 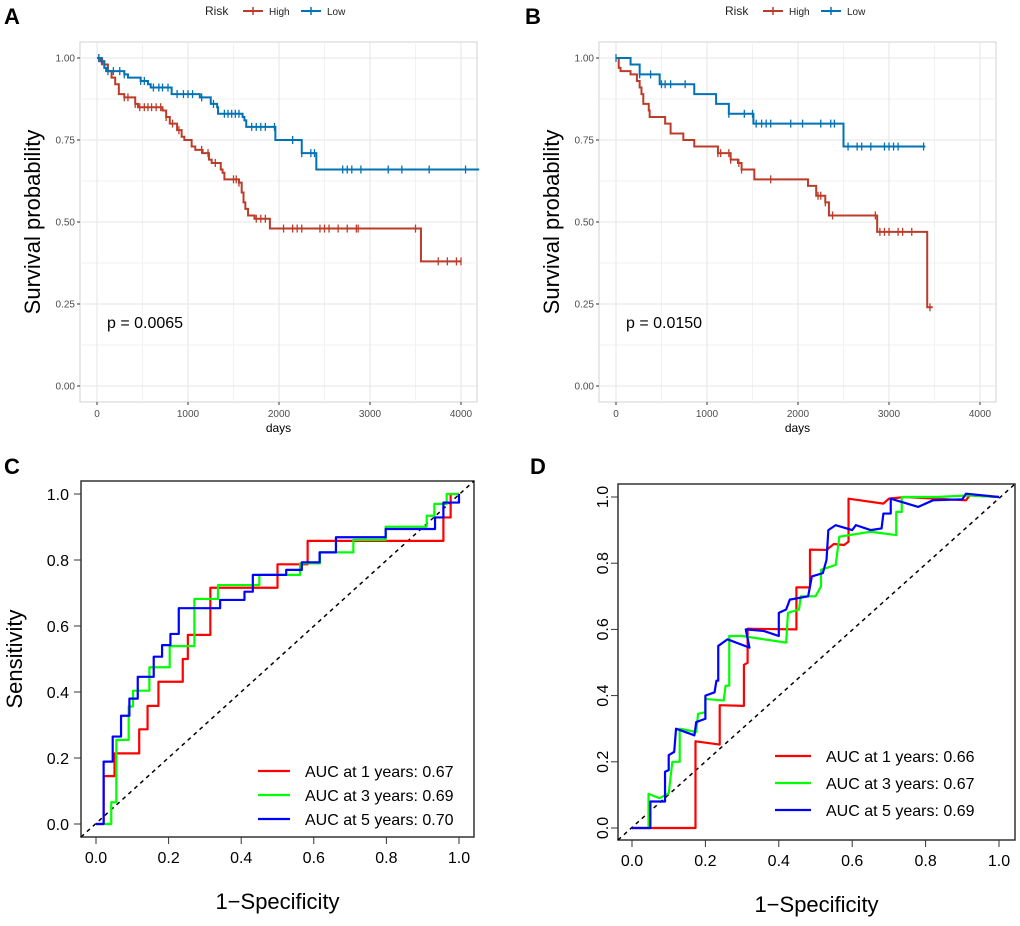 I want to click on panel-letter-d: D, so click(x=538, y=466).